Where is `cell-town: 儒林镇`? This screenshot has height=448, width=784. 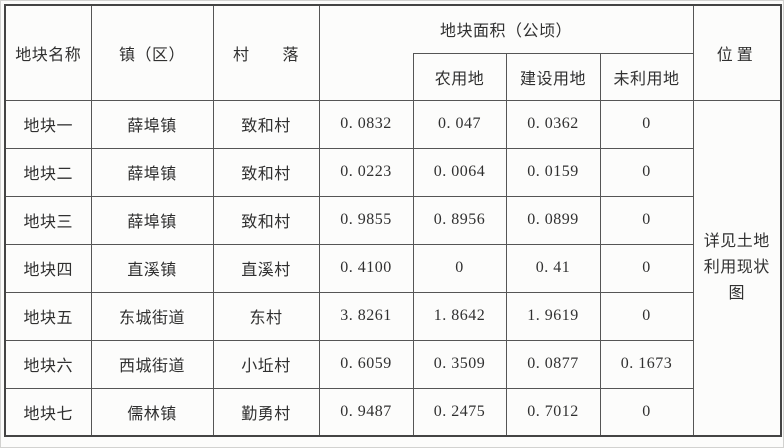 cell-town: 儒林镇 is located at coordinates (152, 412).